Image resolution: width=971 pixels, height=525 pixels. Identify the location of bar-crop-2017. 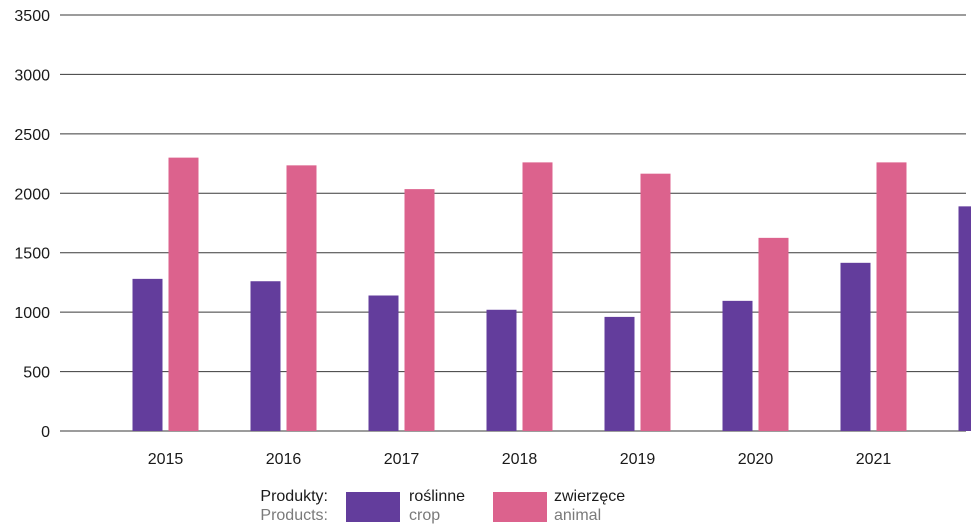
(383, 363).